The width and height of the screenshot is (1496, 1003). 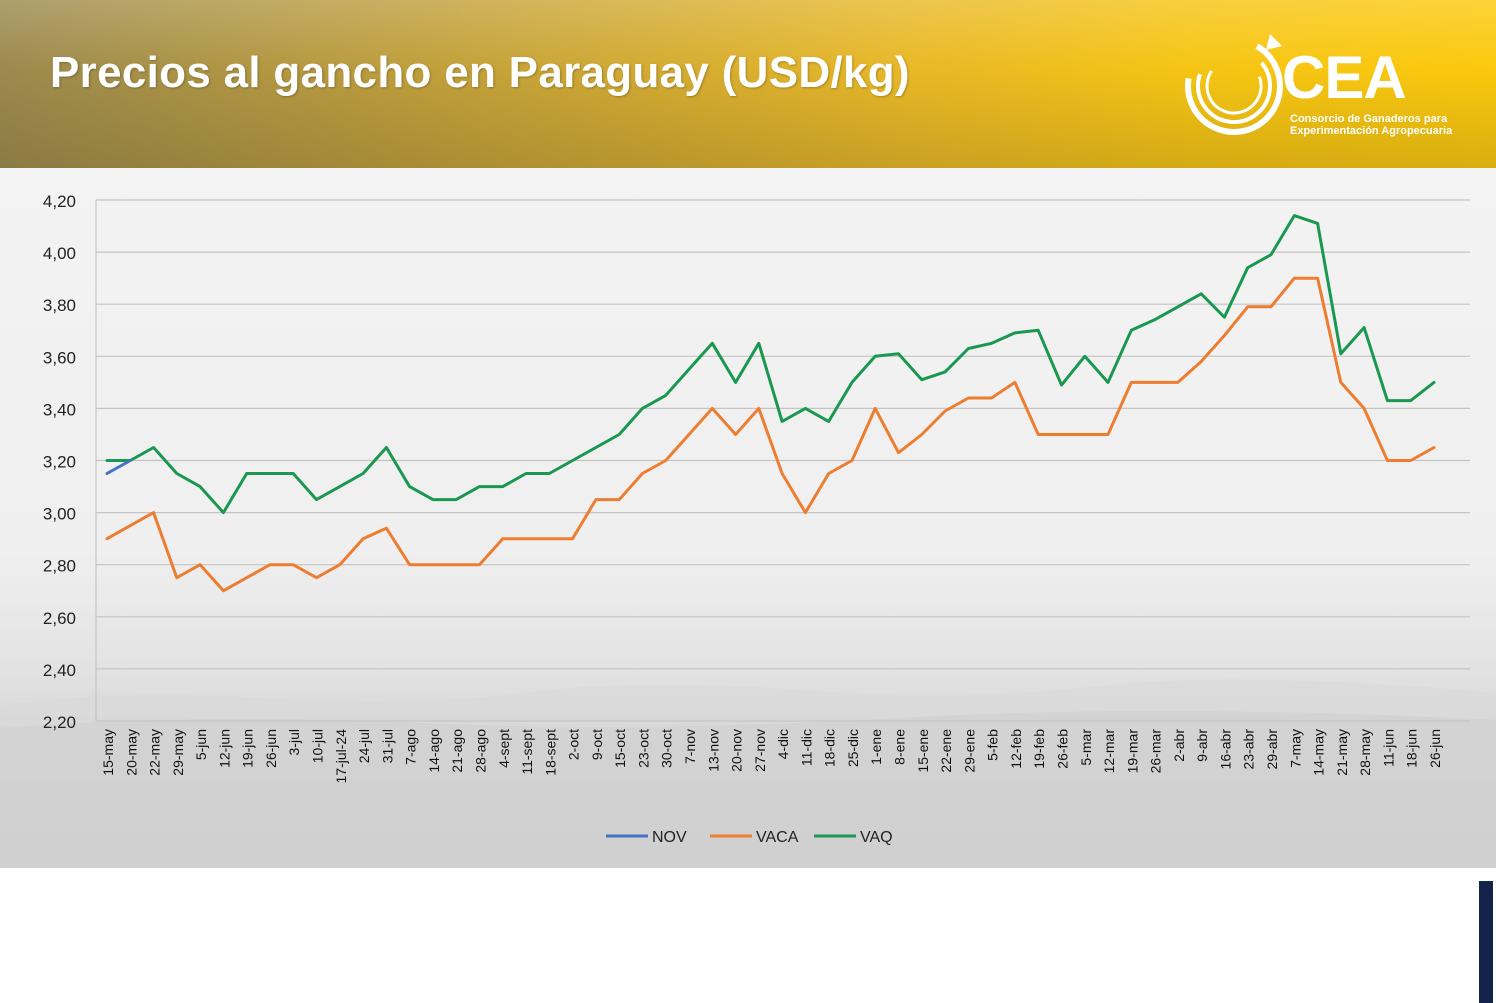 I want to click on x-tick-label: 14-ago, so click(x=434, y=751).